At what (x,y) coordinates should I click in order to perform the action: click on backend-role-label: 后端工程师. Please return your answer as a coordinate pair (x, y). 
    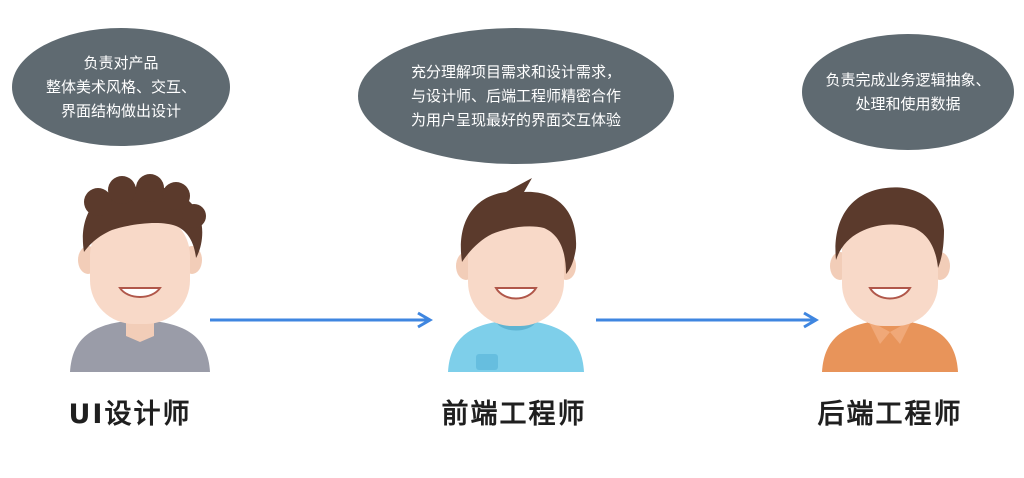
    Looking at the image, I should click on (890, 414).